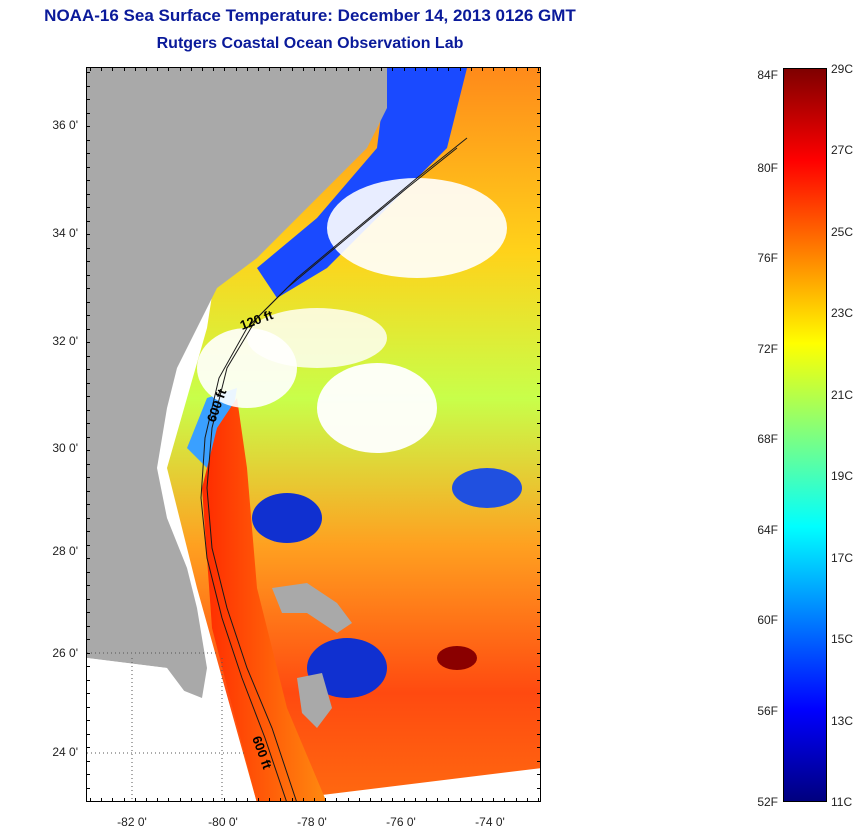  What do you see at coordinates (767, 258) in the screenshot?
I see `colorbar-f-label: 76F` at bounding box center [767, 258].